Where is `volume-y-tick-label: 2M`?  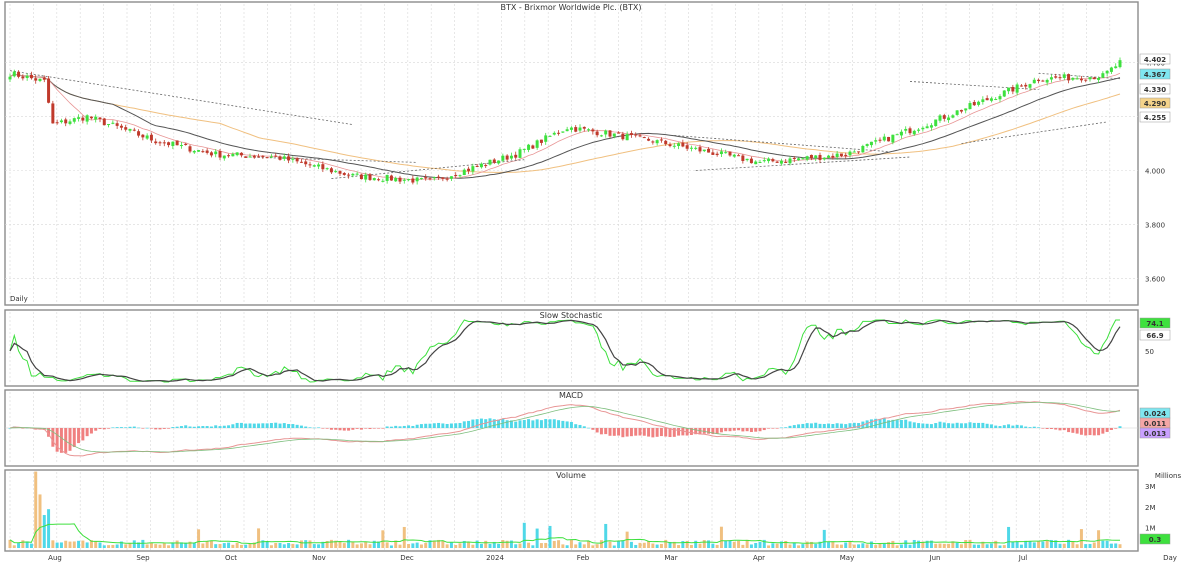
volume-y-tick-label: 2M is located at coordinates (1150, 508).